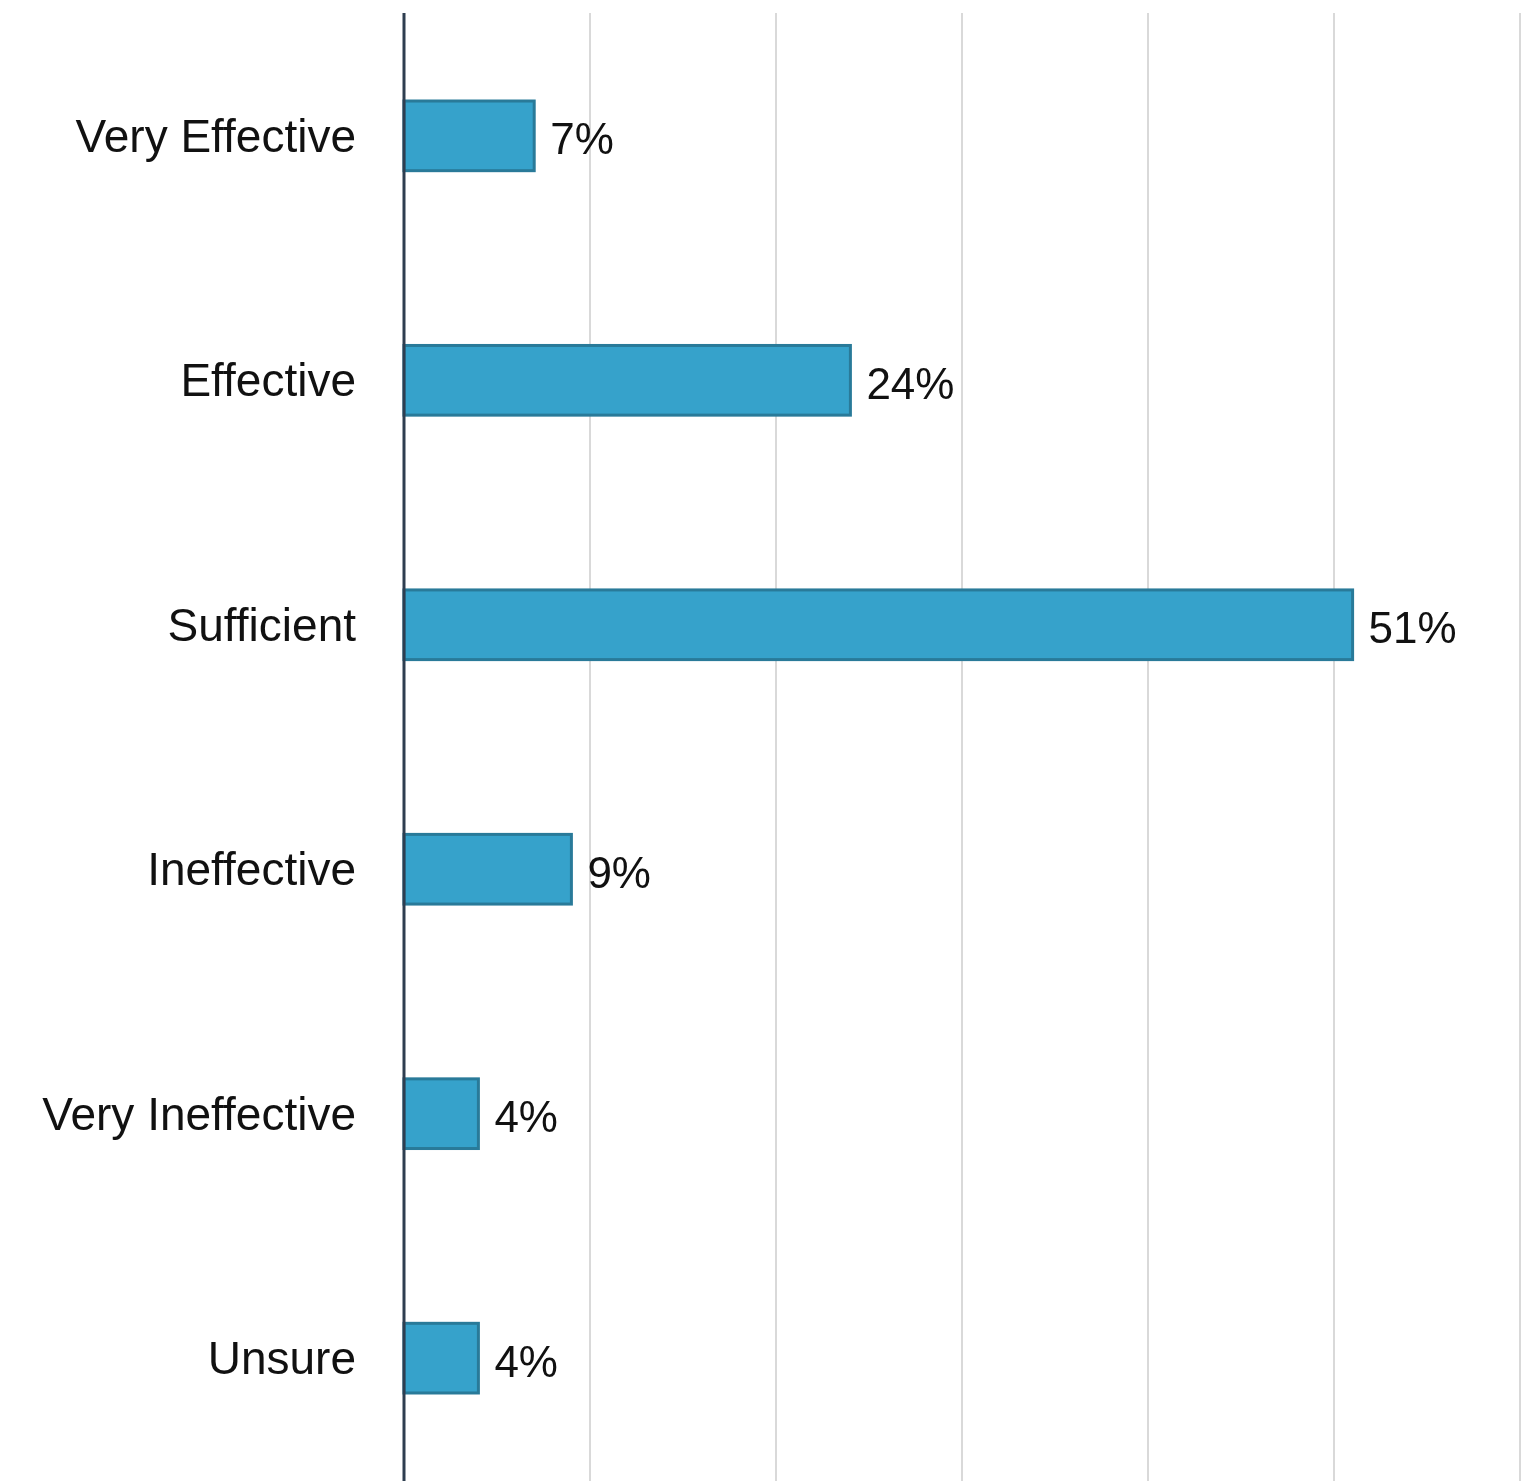 The image size is (1534, 1481). Describe the element at coordinates (268, 380) in the screenshot. I see `y-tick-label: Effective` at that location.